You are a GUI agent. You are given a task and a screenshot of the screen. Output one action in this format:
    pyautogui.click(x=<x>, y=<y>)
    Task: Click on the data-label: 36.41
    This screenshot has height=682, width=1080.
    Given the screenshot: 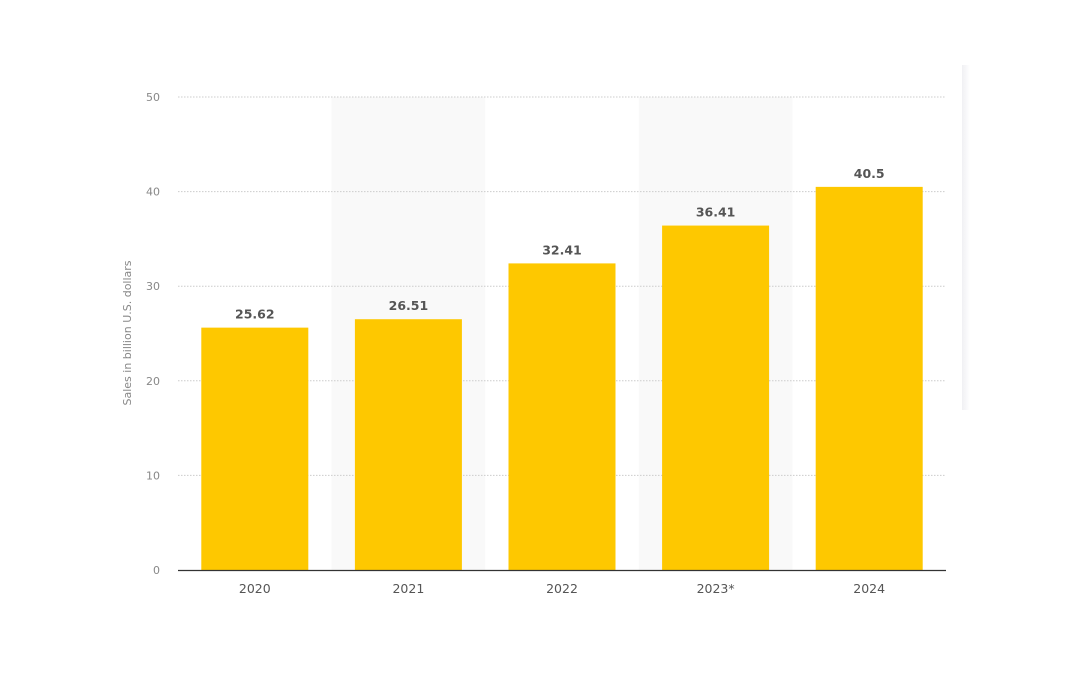 What is the action you would take?
    pyautogui.click(x=716, y=212)
    